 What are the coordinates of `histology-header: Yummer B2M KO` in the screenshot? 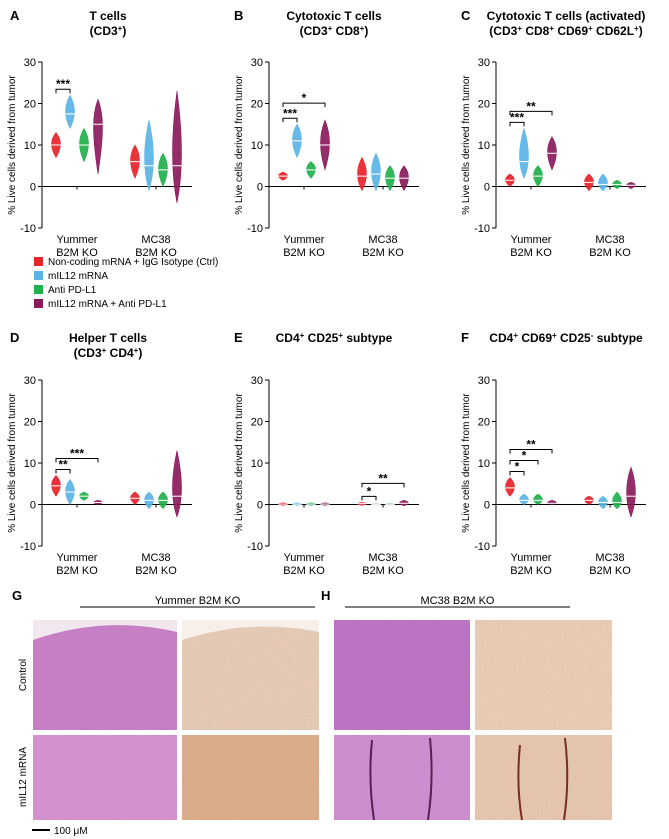 It's located at (198, 601).